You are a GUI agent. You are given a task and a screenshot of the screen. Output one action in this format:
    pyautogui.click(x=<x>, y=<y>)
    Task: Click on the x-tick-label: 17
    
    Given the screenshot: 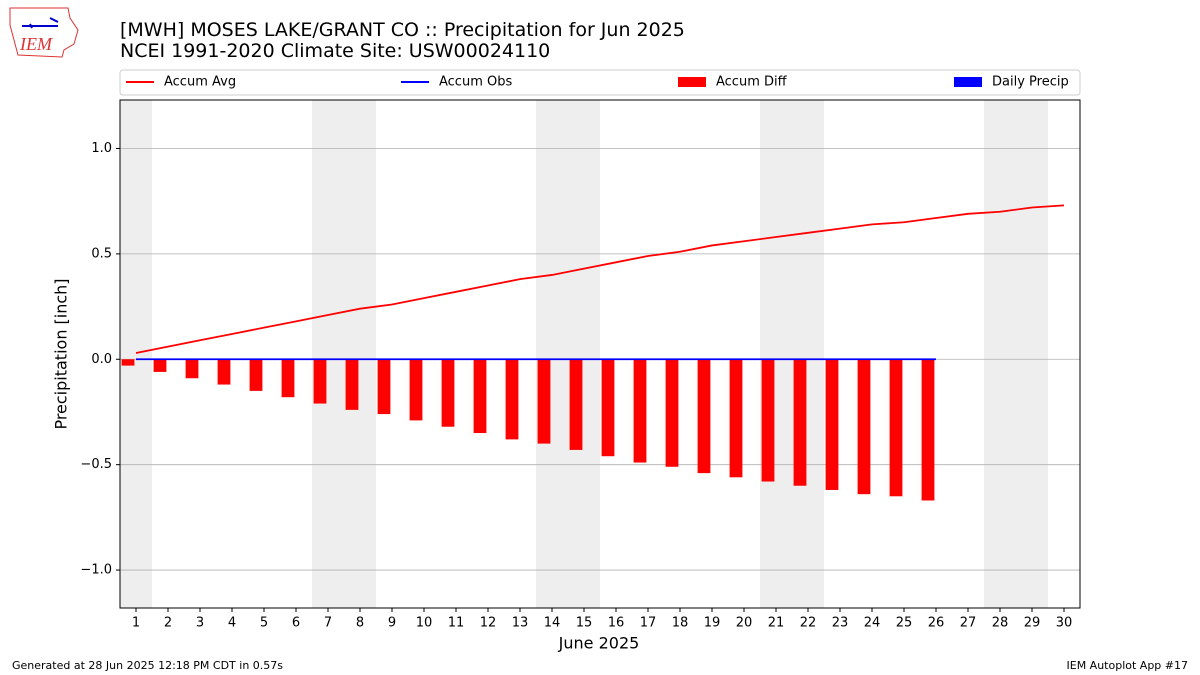 What is the action you would take?
    pyautogui.click(x=648, y=623)
    